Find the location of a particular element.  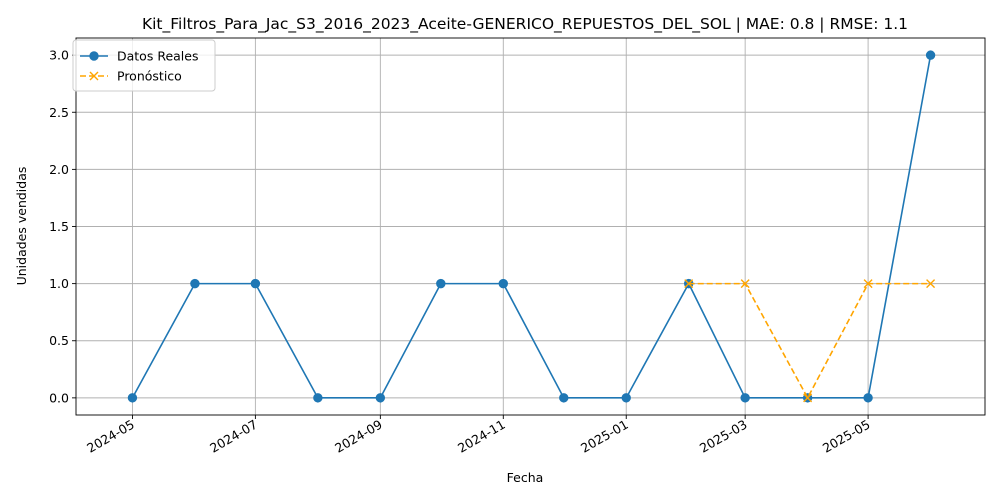

legend: Datos Reales Pronóstico is located at coordinates (144, 65).